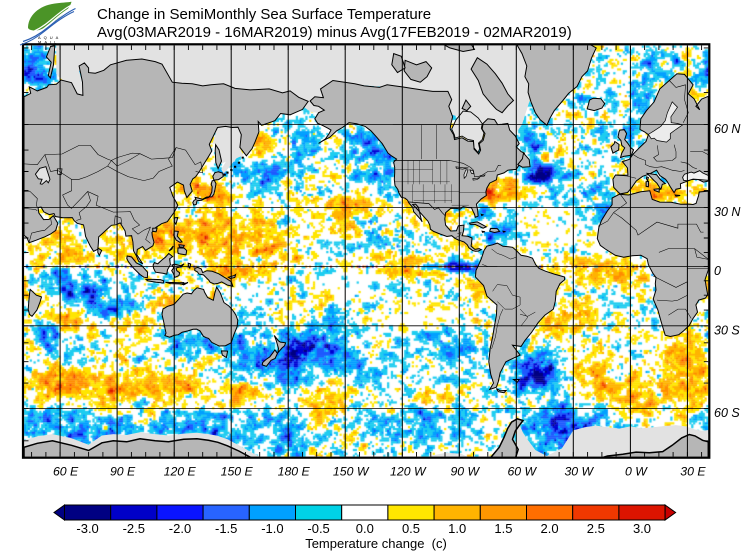 The width and height of the screenshot is (755, 560). What do you see at coordinates (180, 472) in the screenshot?
I see `svg-text: 120 E` at bounding box center [180, 472].